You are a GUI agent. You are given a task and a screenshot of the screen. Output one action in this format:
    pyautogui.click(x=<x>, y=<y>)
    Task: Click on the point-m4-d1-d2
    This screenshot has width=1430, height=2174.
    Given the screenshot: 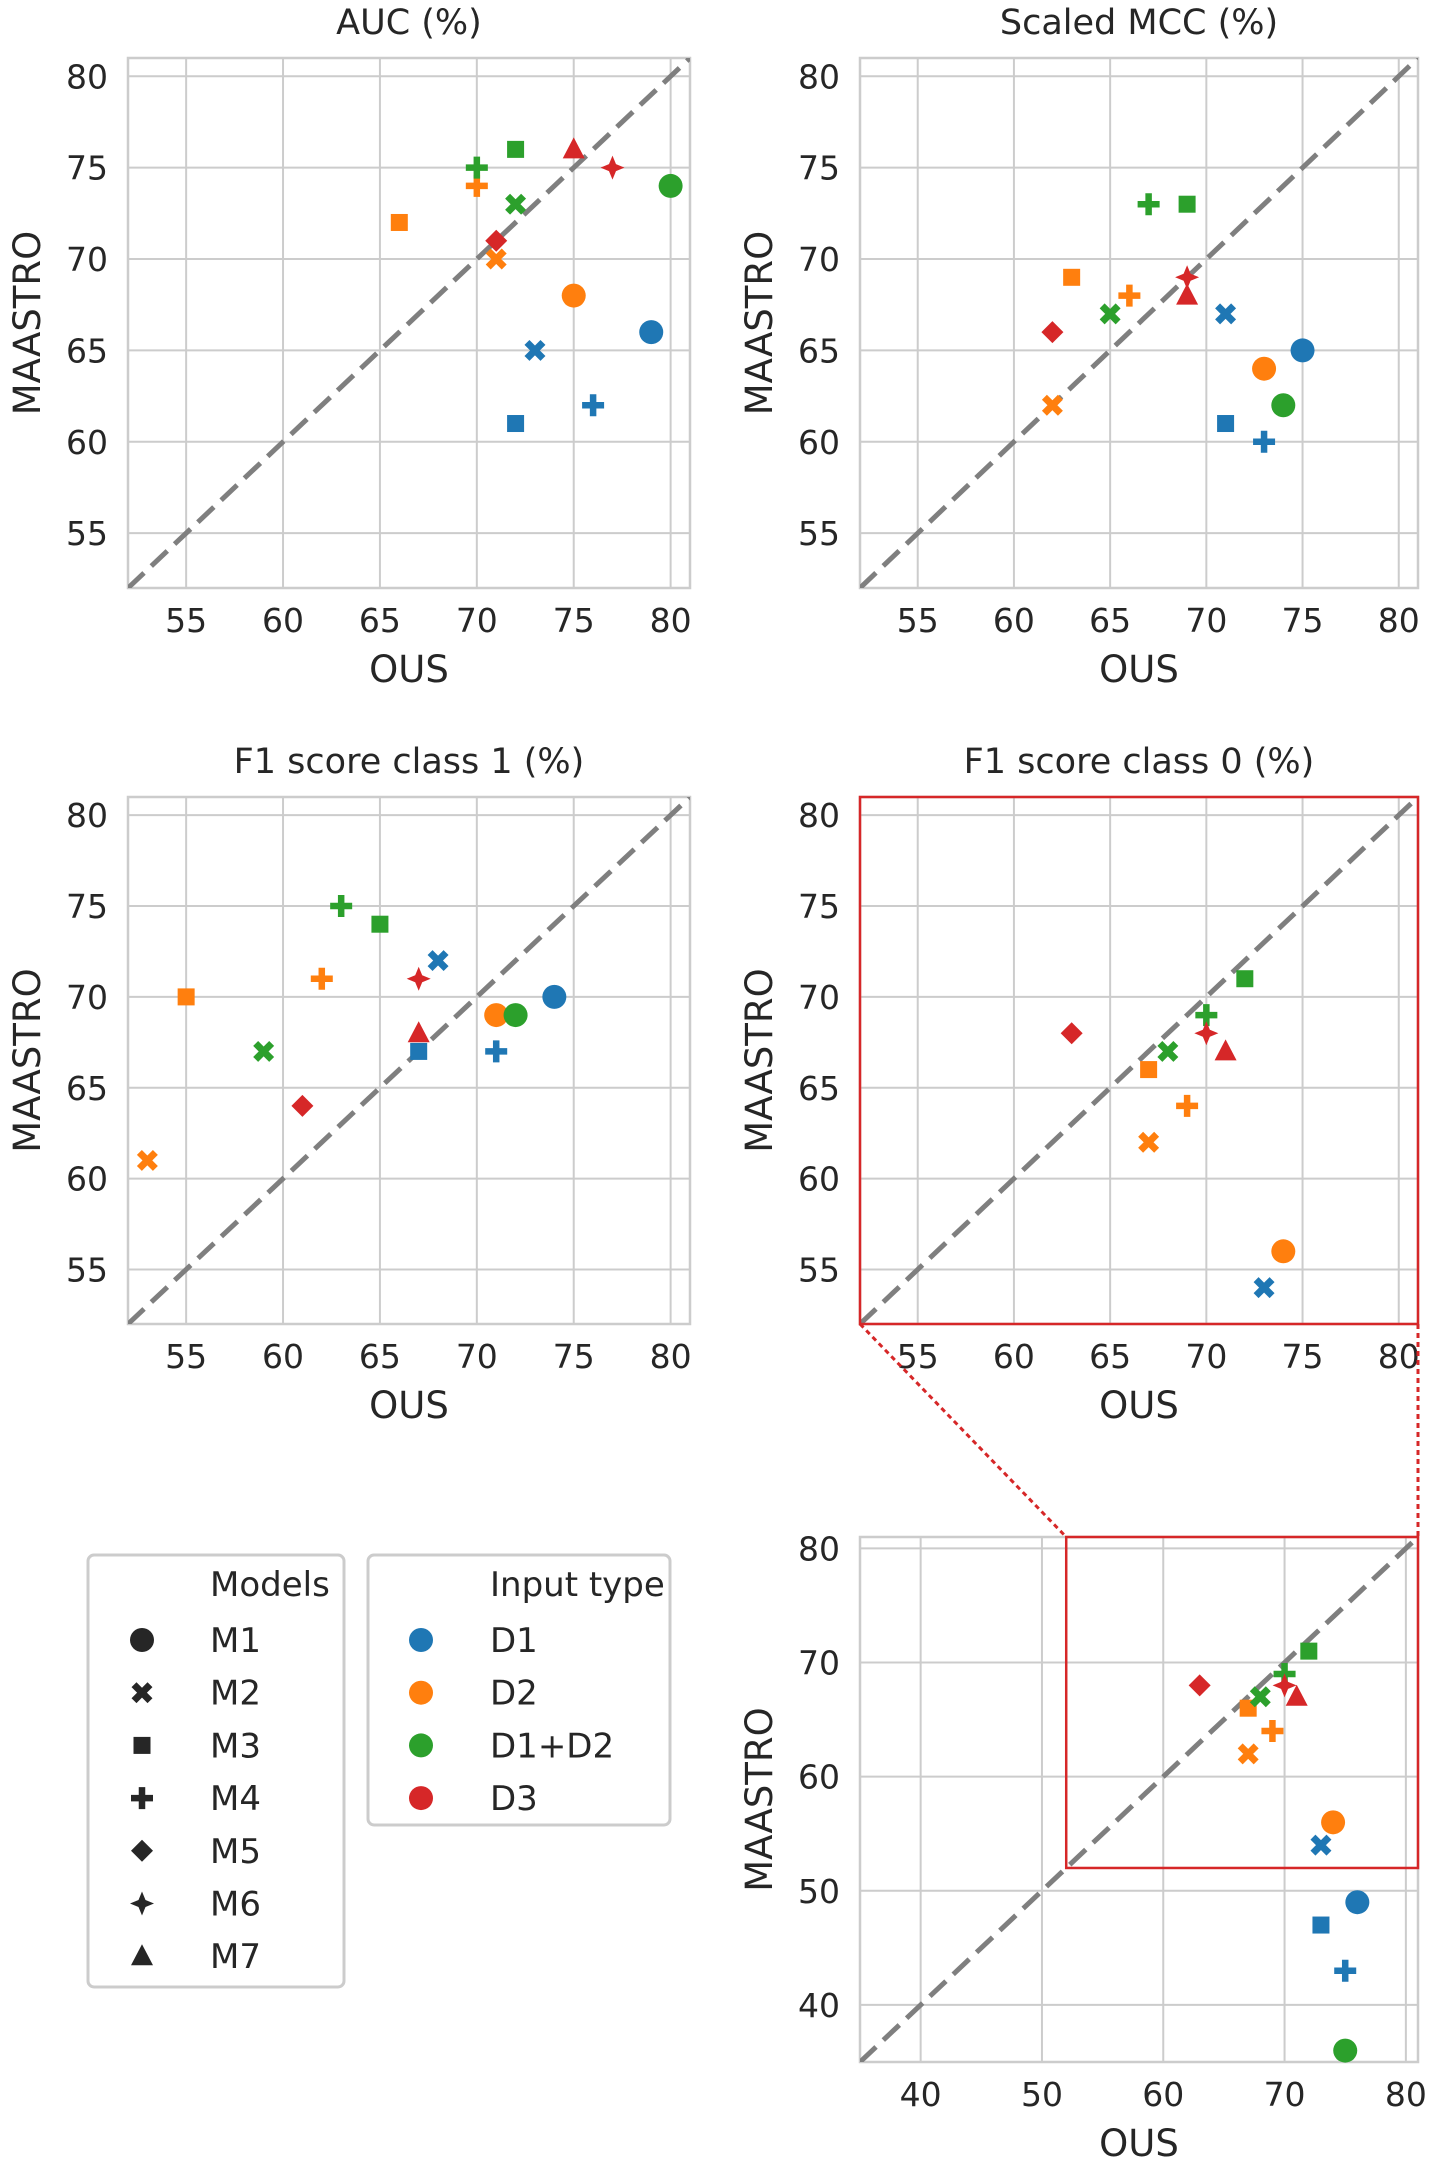 What is the action you would take?
    pyautogui.click(x=476, y=167)
    